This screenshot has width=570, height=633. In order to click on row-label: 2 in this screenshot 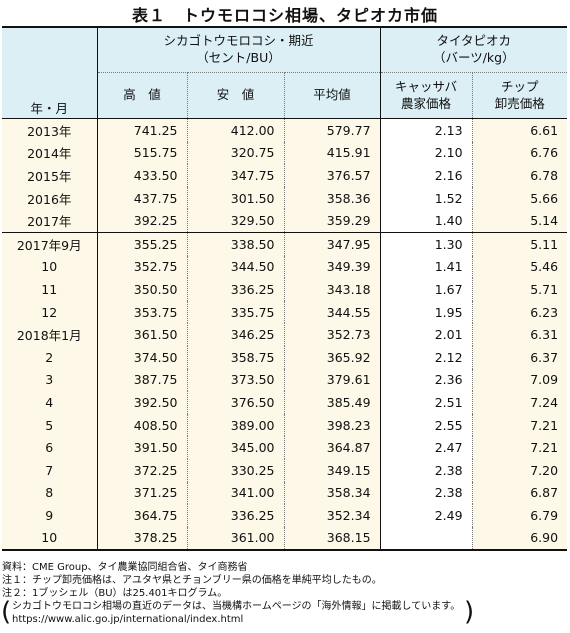, I will do `click(50, 357)`.